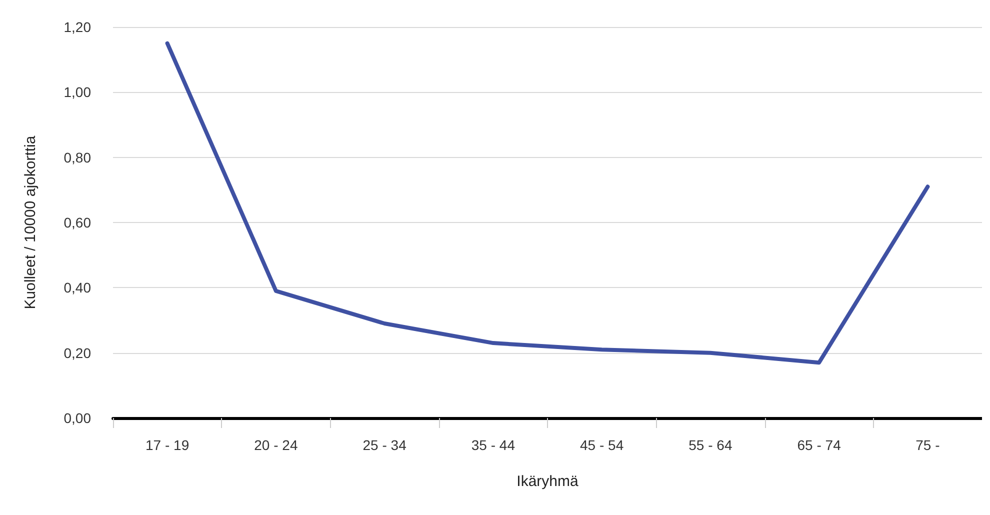 The height and width of the screenshot is (515, 990). Describe the element at coordinates (78, 92) in the screenshot. I see `y-tick-label: 1,00` at that location.